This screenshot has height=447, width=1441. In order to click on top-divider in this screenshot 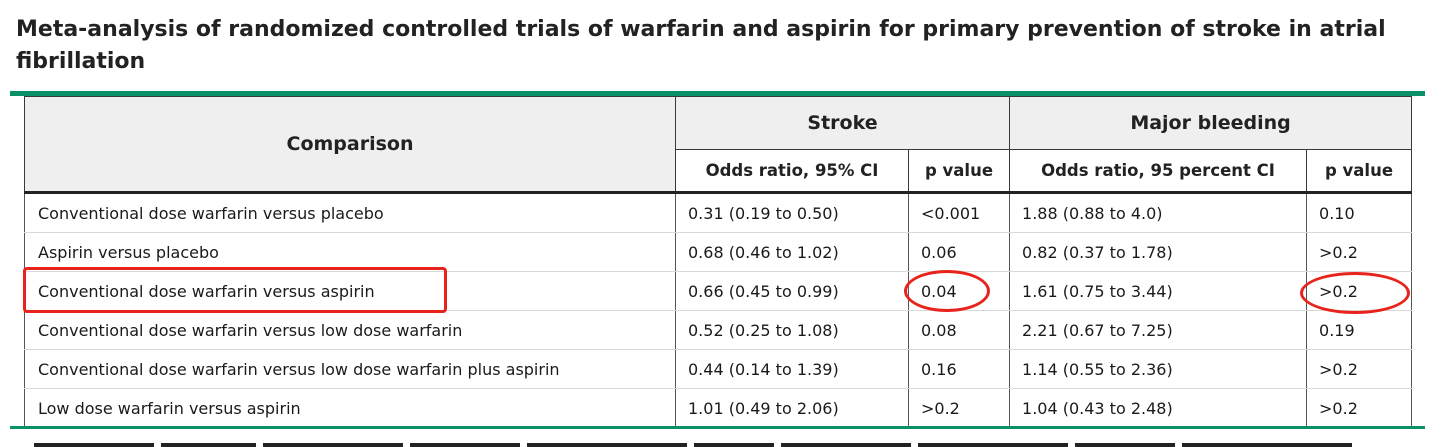, I will do `click(717, 93)`.